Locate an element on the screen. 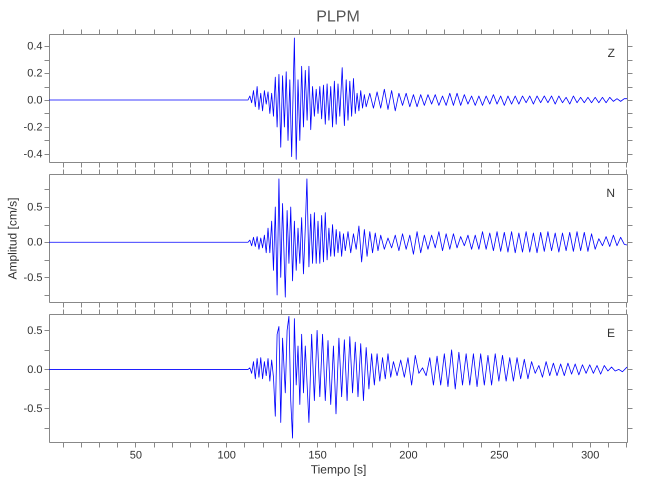 The height and width of the screenshot is (500, 650). annotation: E is located at coordinates (610, 333).